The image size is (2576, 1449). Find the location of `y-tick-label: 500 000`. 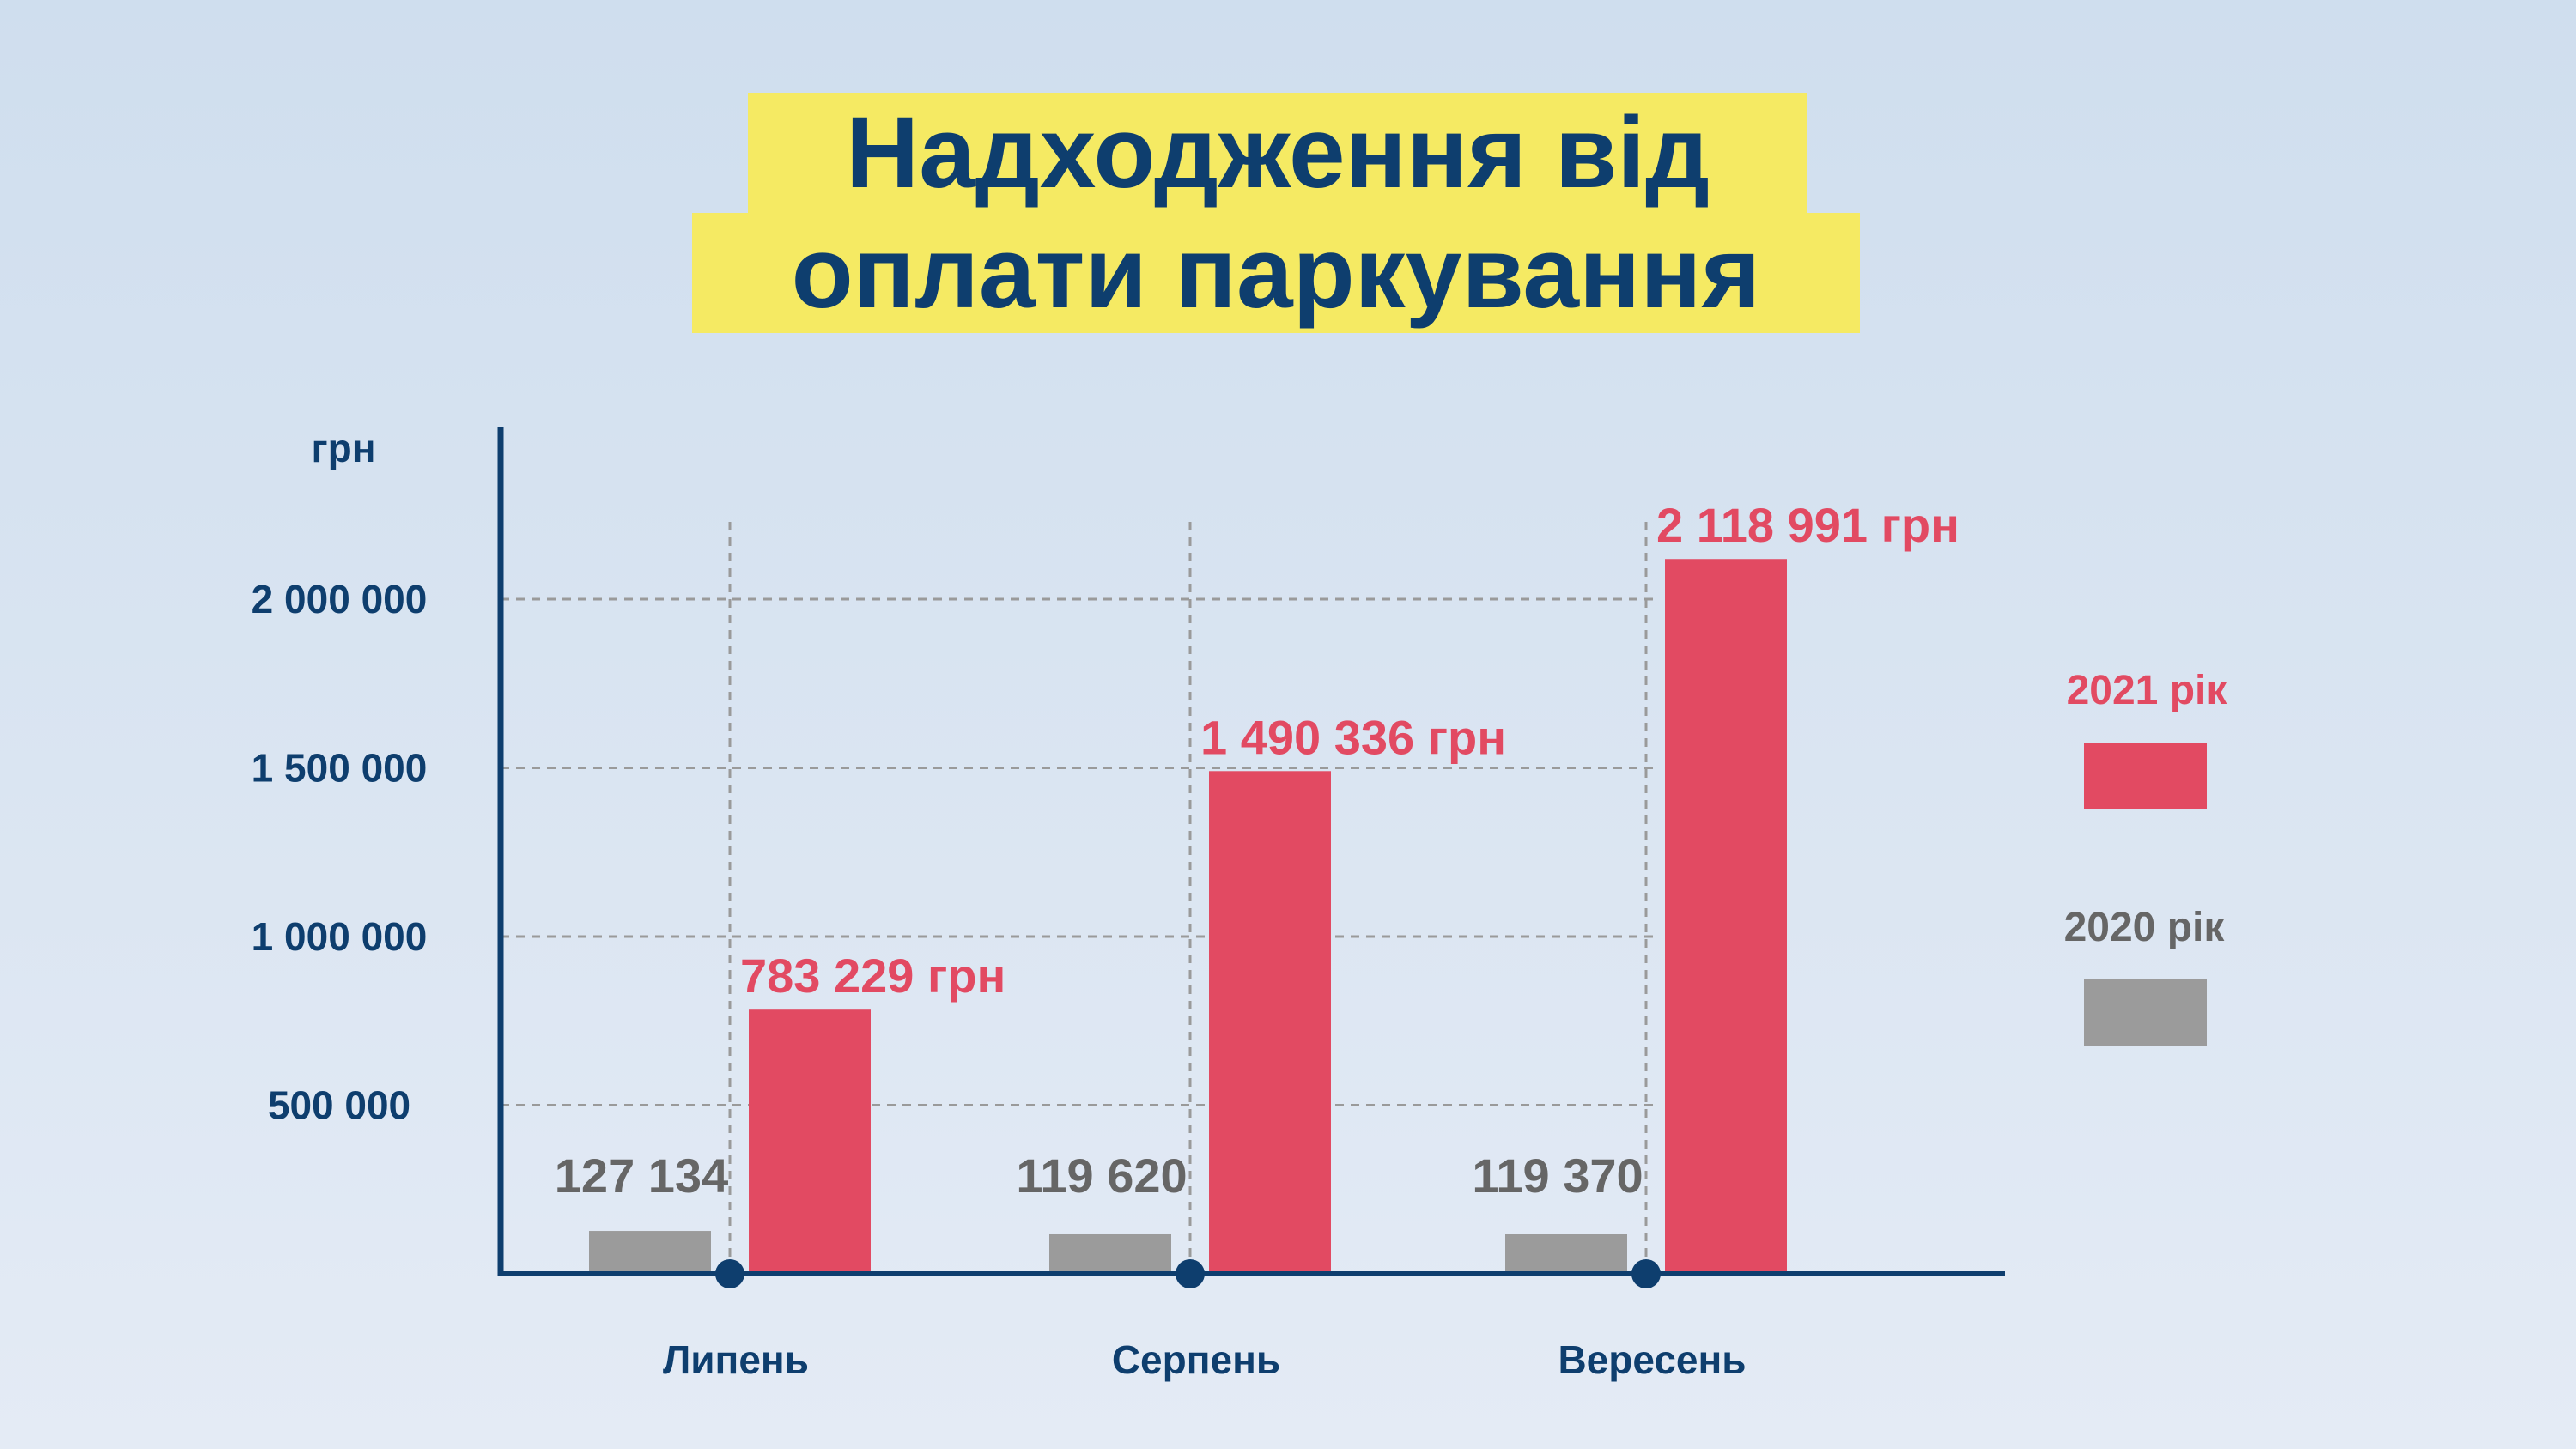

y-tick-label: 500 000 is located at coordinates (339, 1105).